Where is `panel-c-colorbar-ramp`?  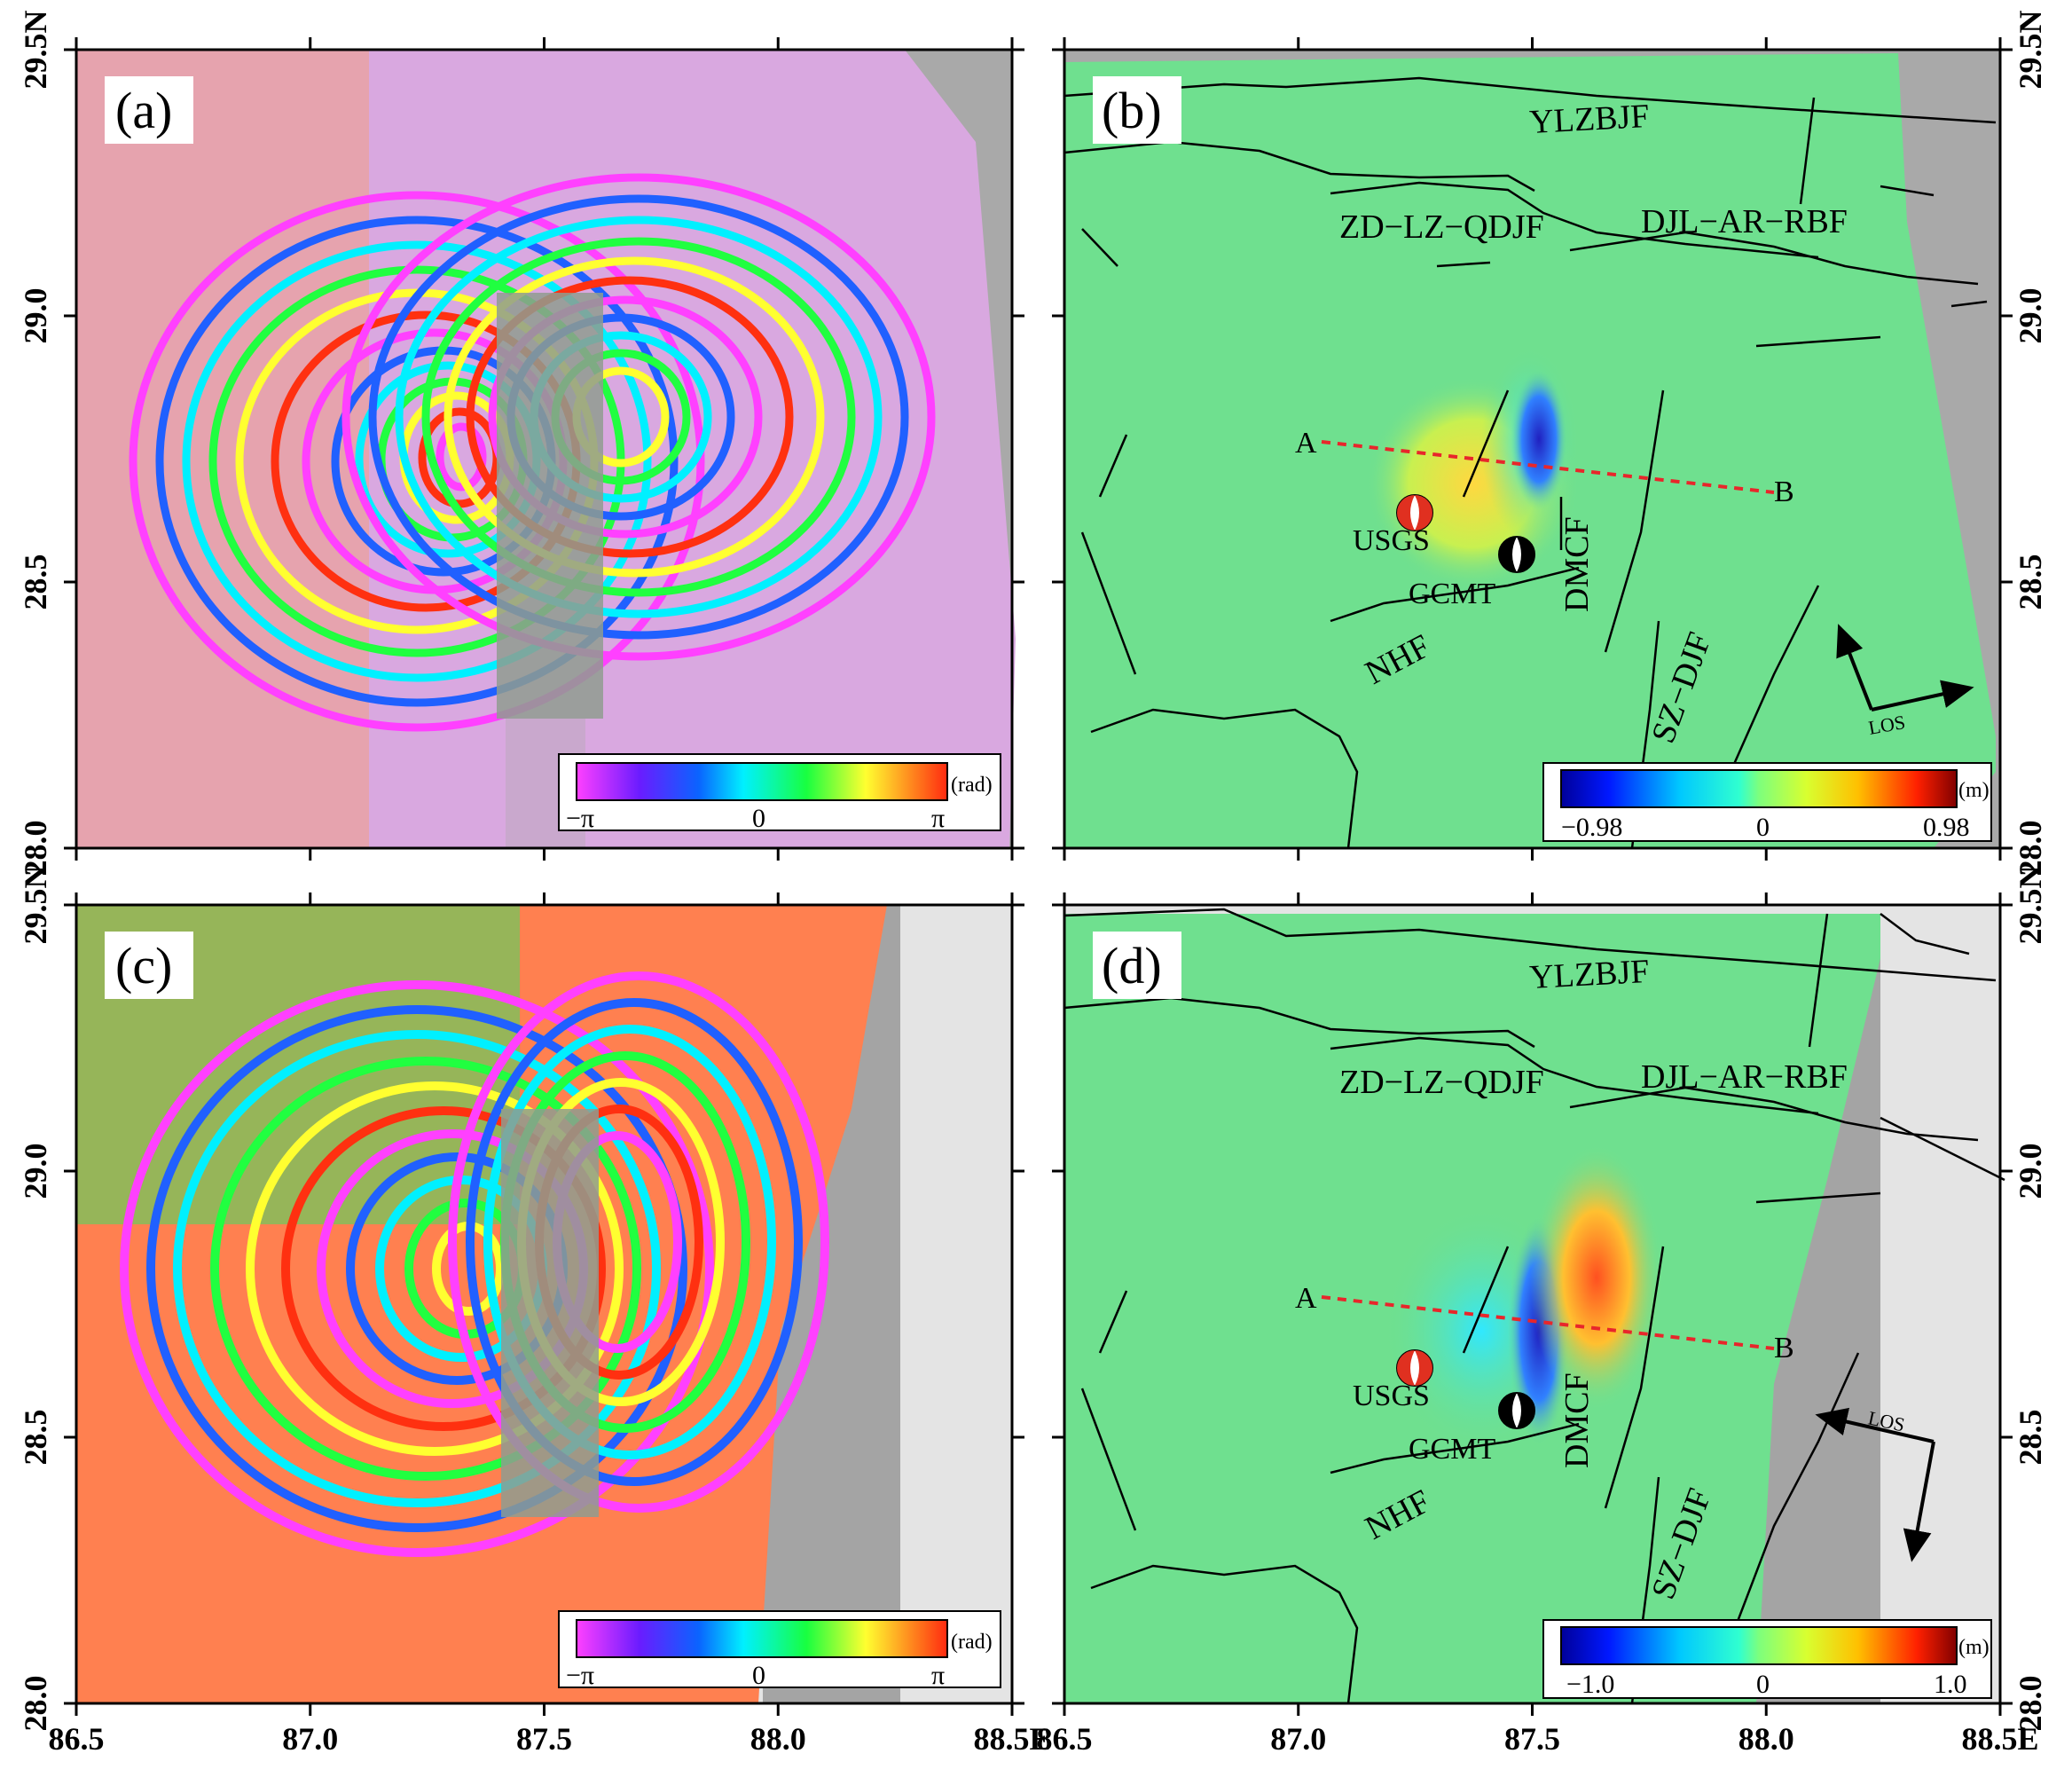
panel-c-colorbar-ramp is located at coordinates (762, 1639).